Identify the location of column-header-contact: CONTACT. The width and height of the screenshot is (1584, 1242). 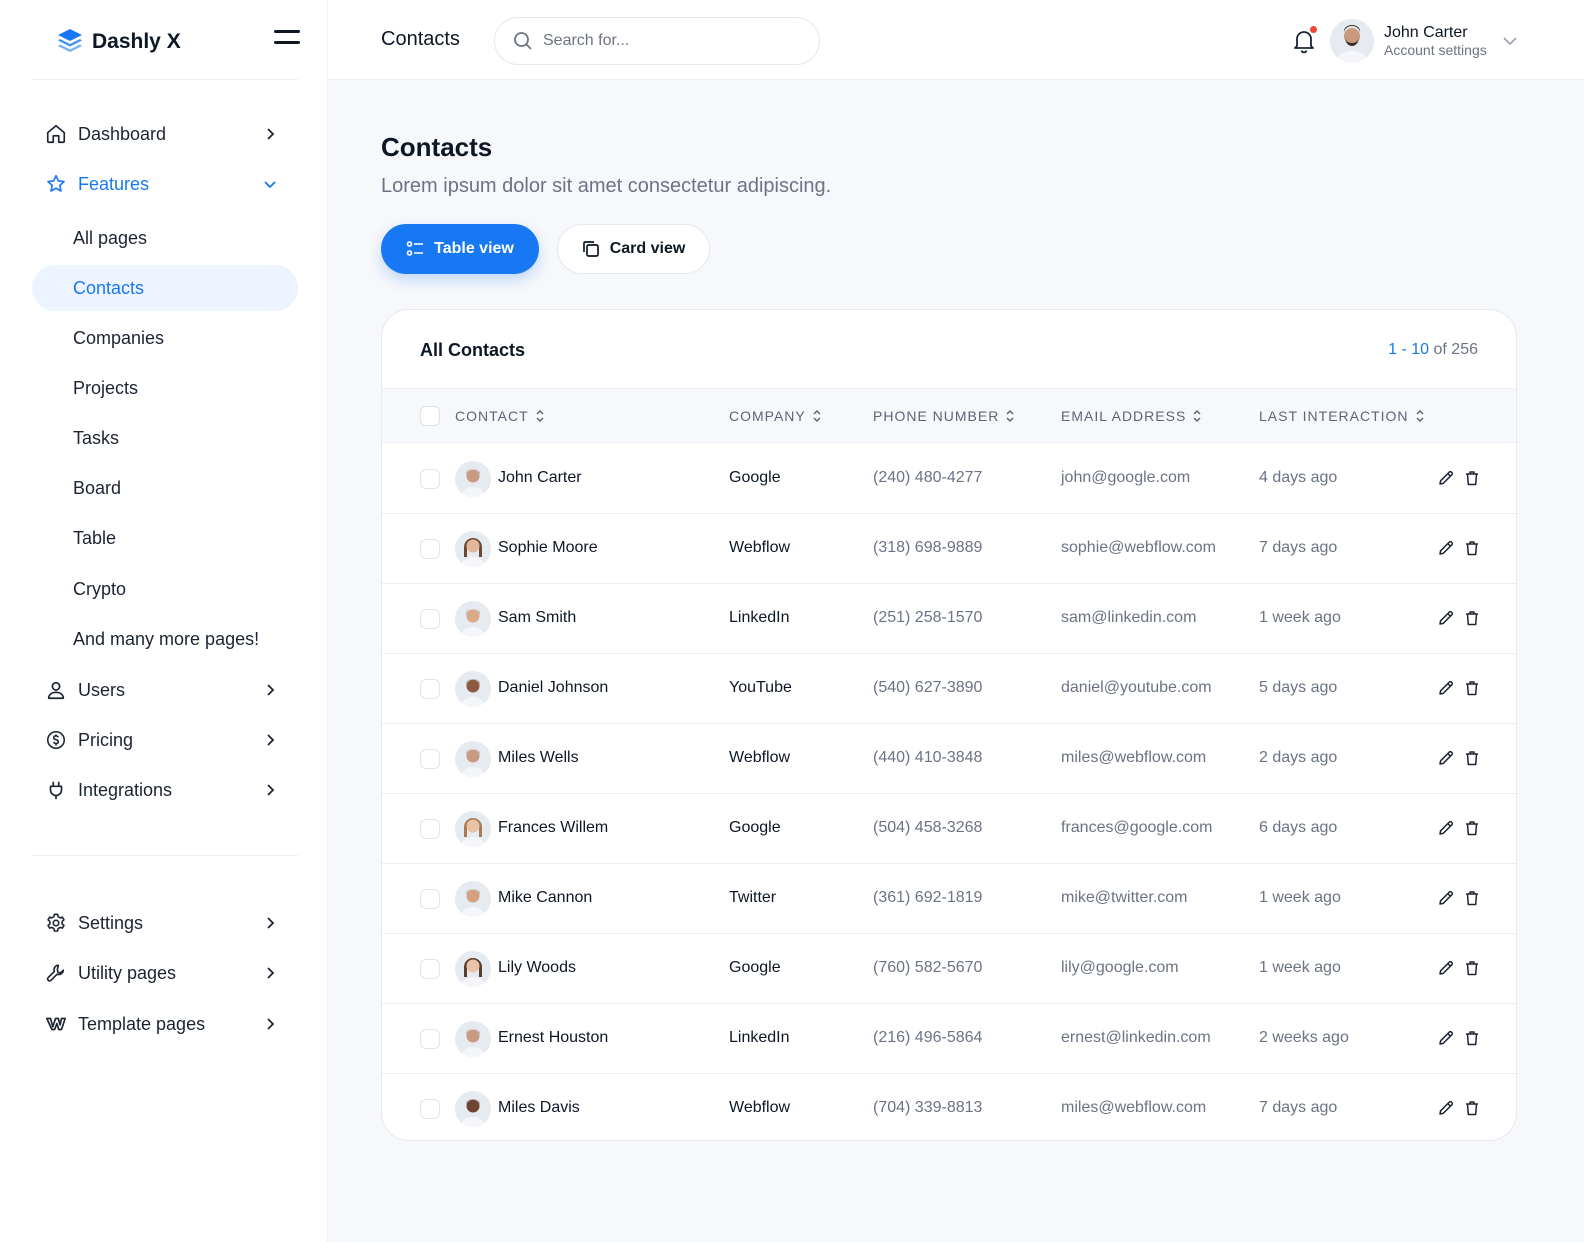
(500, 416).